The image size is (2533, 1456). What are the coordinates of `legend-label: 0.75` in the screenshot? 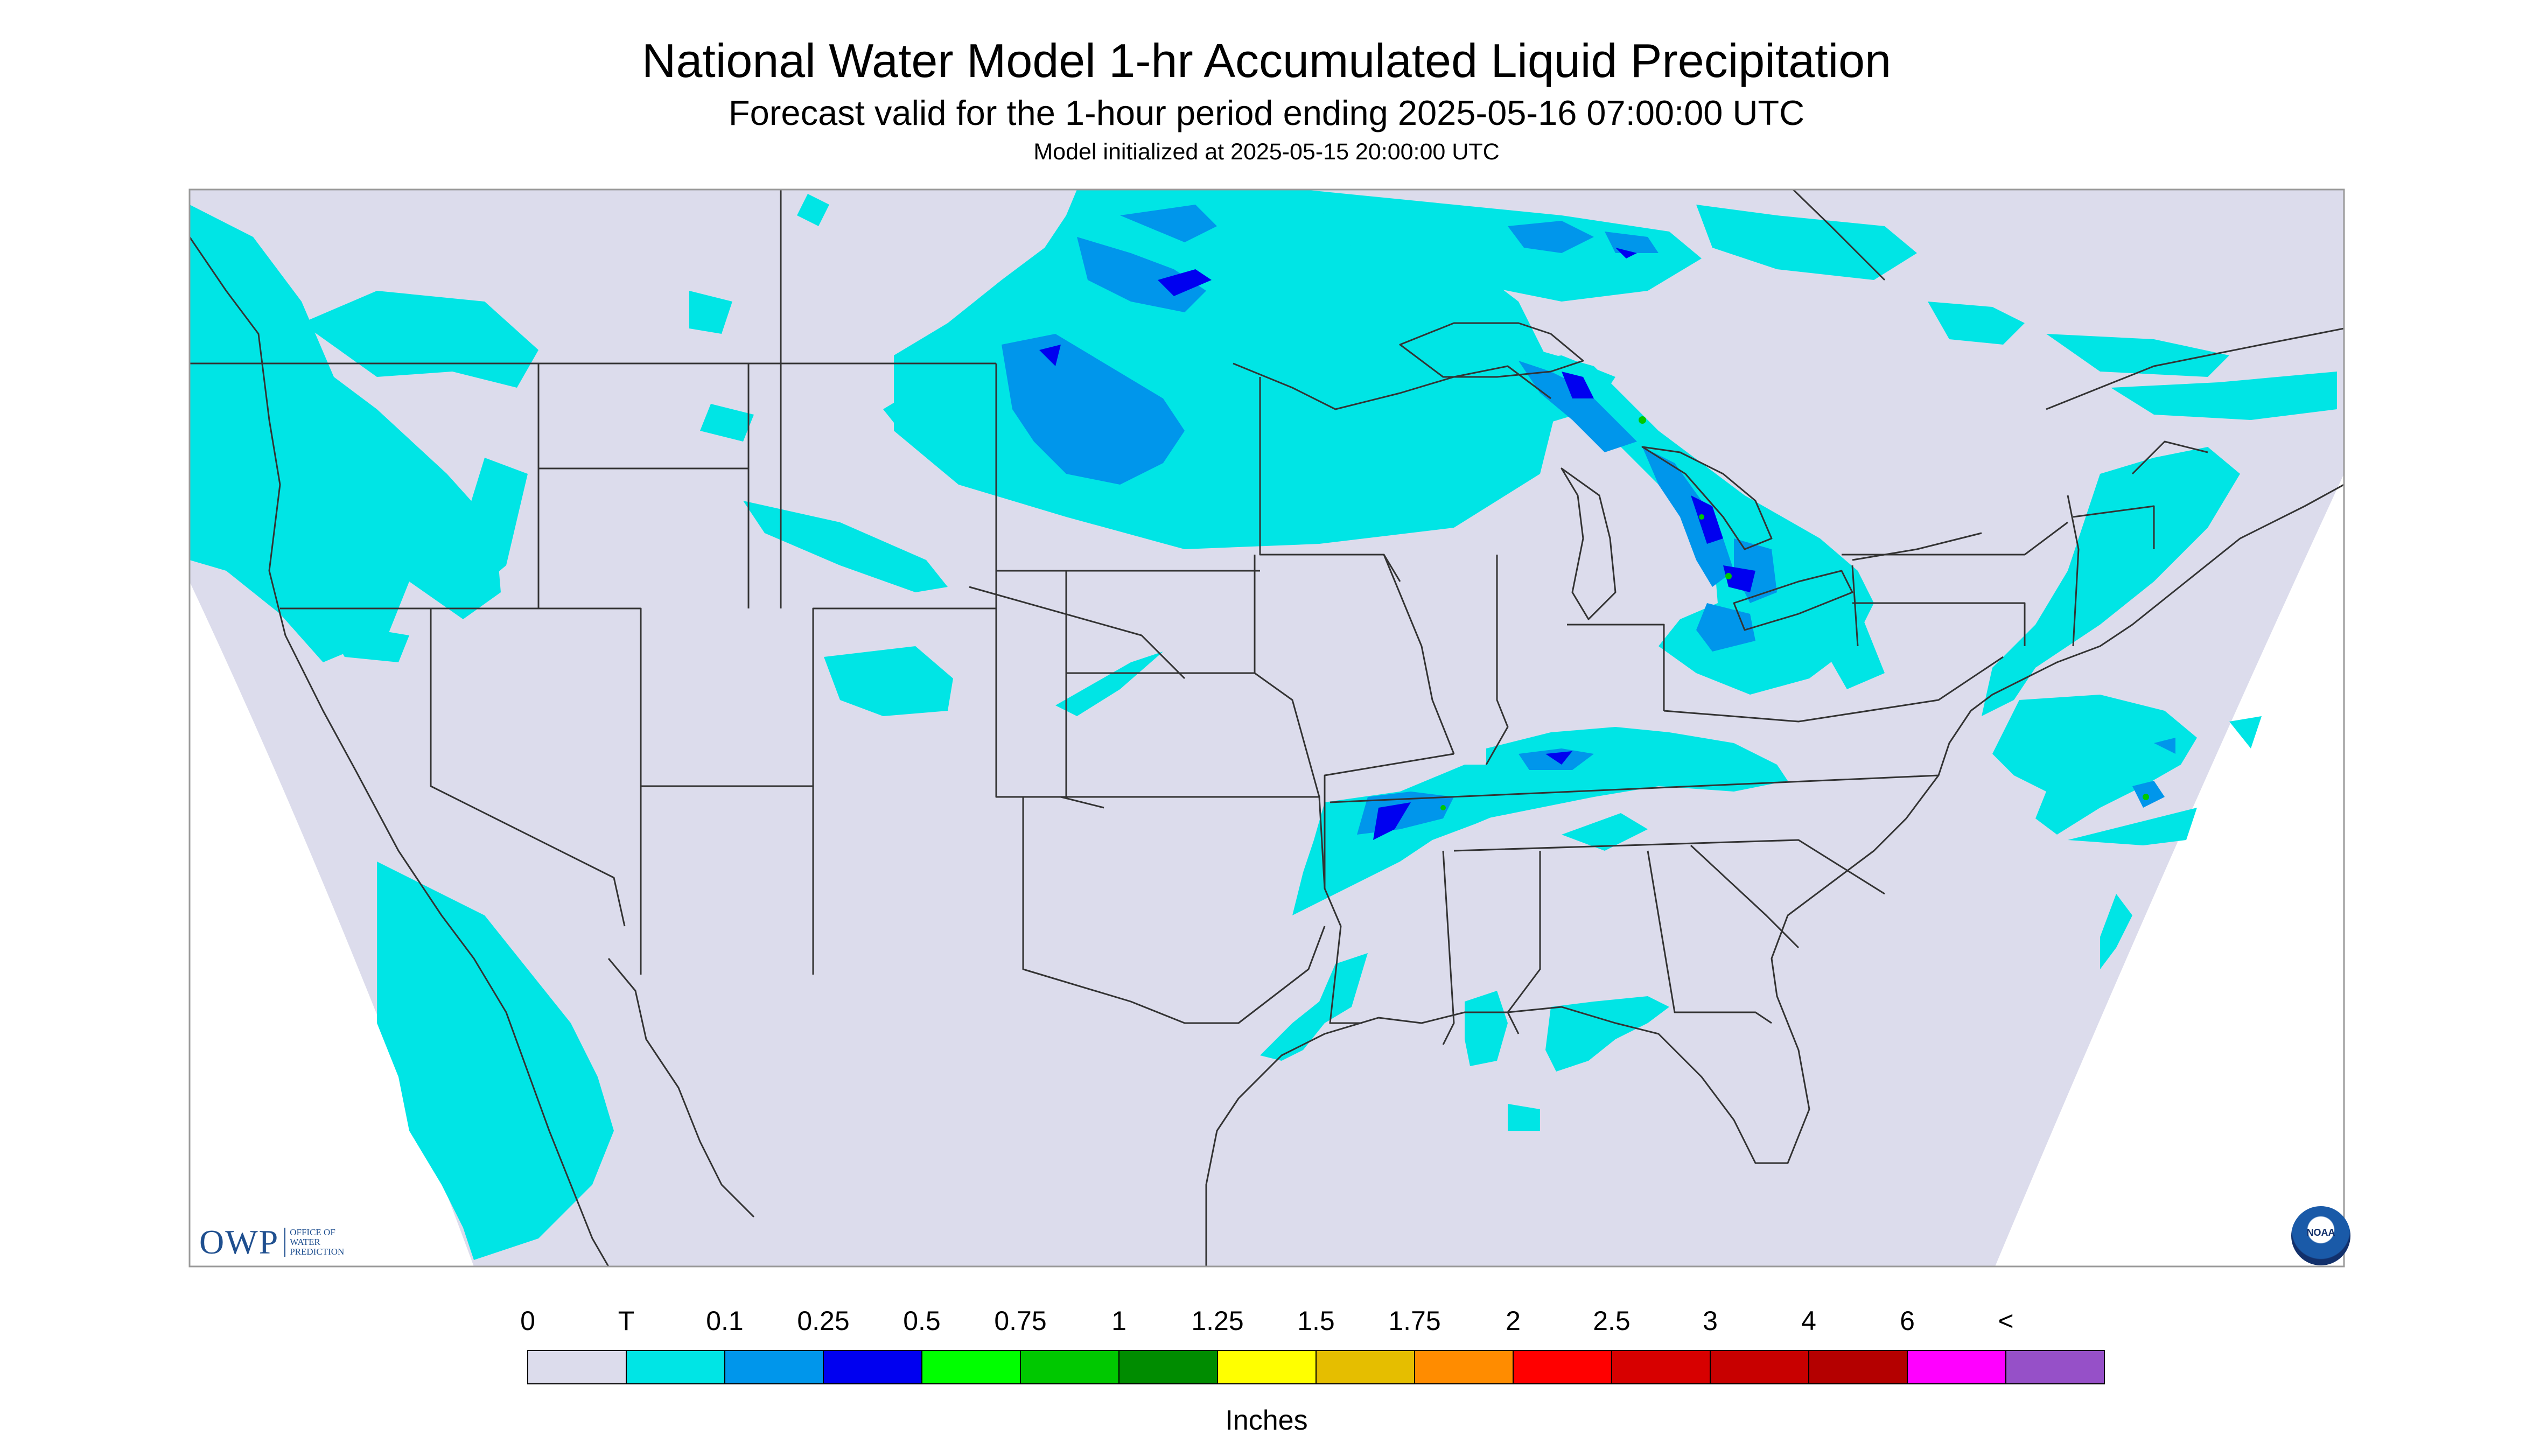 It's located at (1020, 1321).